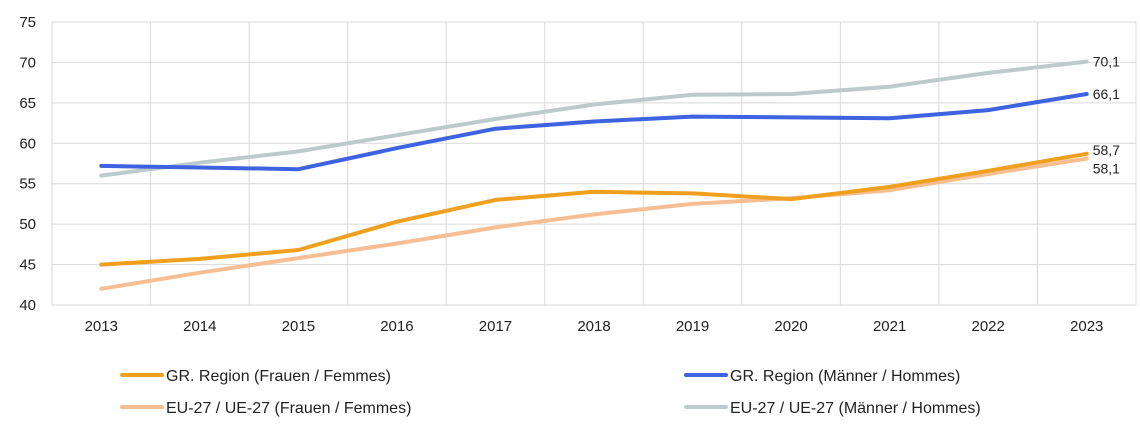 The width and height of the screenshot is (1140, 446). I want to click on end-data-labels: 70,1 66,1 58,7 58,1, so click(1106, 115).